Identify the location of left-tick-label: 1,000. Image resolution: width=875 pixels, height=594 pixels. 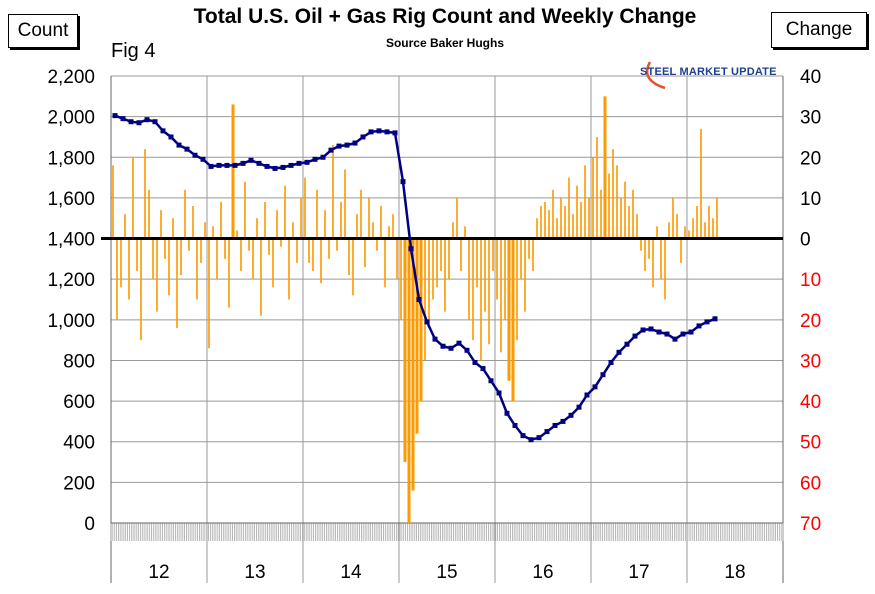
(71, 321).